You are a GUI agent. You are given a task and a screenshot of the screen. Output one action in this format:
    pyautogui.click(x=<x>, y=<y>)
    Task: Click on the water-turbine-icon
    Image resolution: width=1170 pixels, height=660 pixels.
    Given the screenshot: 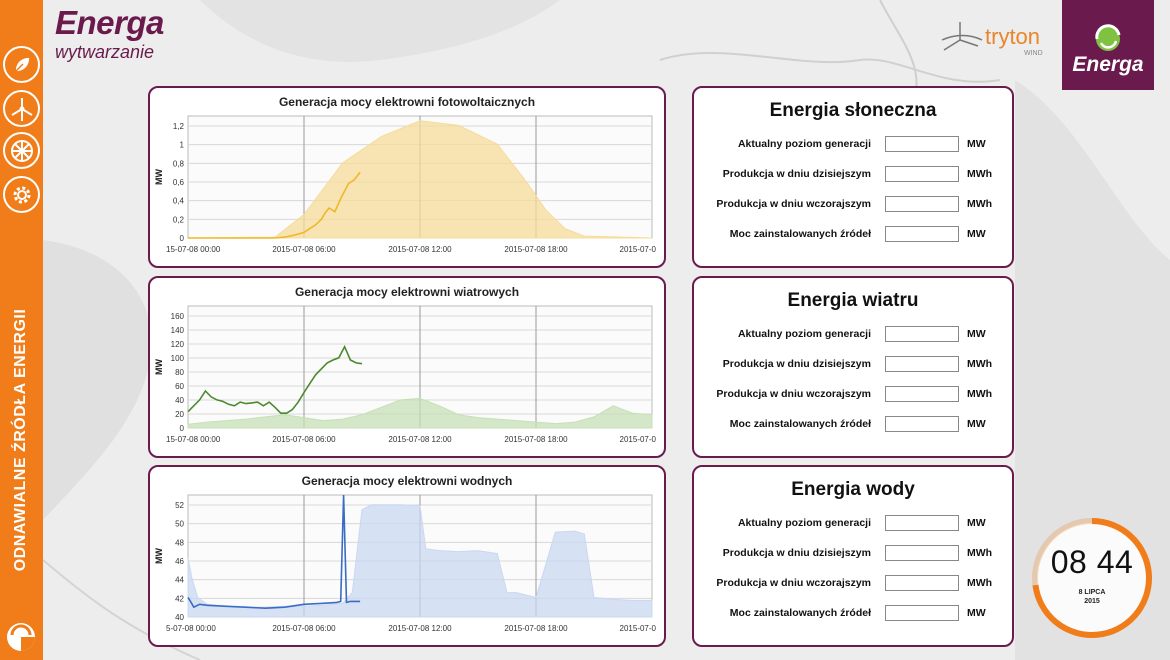 What is the action you would take?
    pyautogui.click(x=21, y=150)
    